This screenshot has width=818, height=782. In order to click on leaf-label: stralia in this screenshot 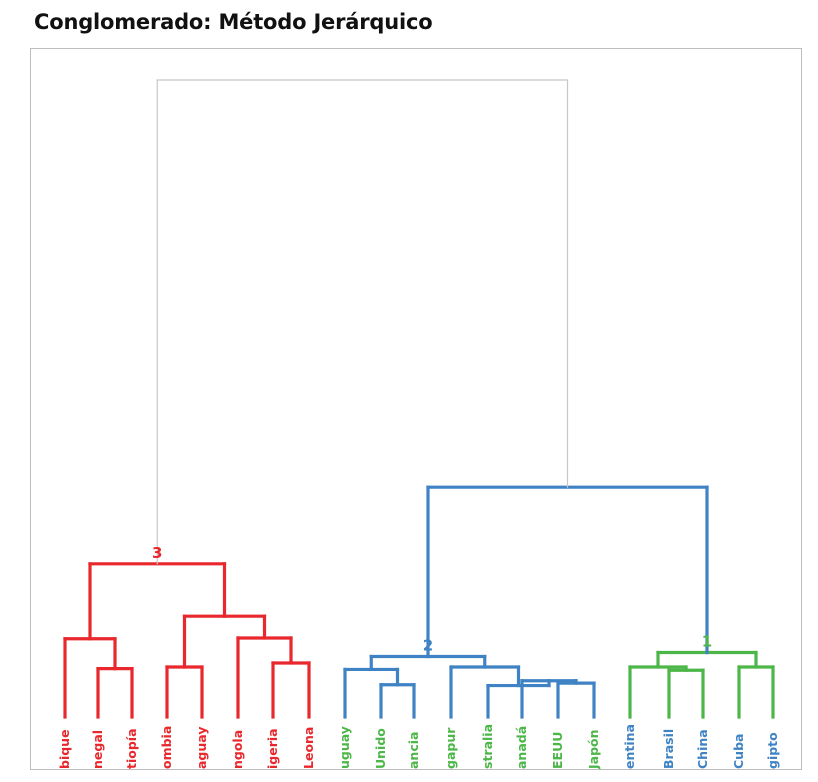, I will do `click(487, 746)`.